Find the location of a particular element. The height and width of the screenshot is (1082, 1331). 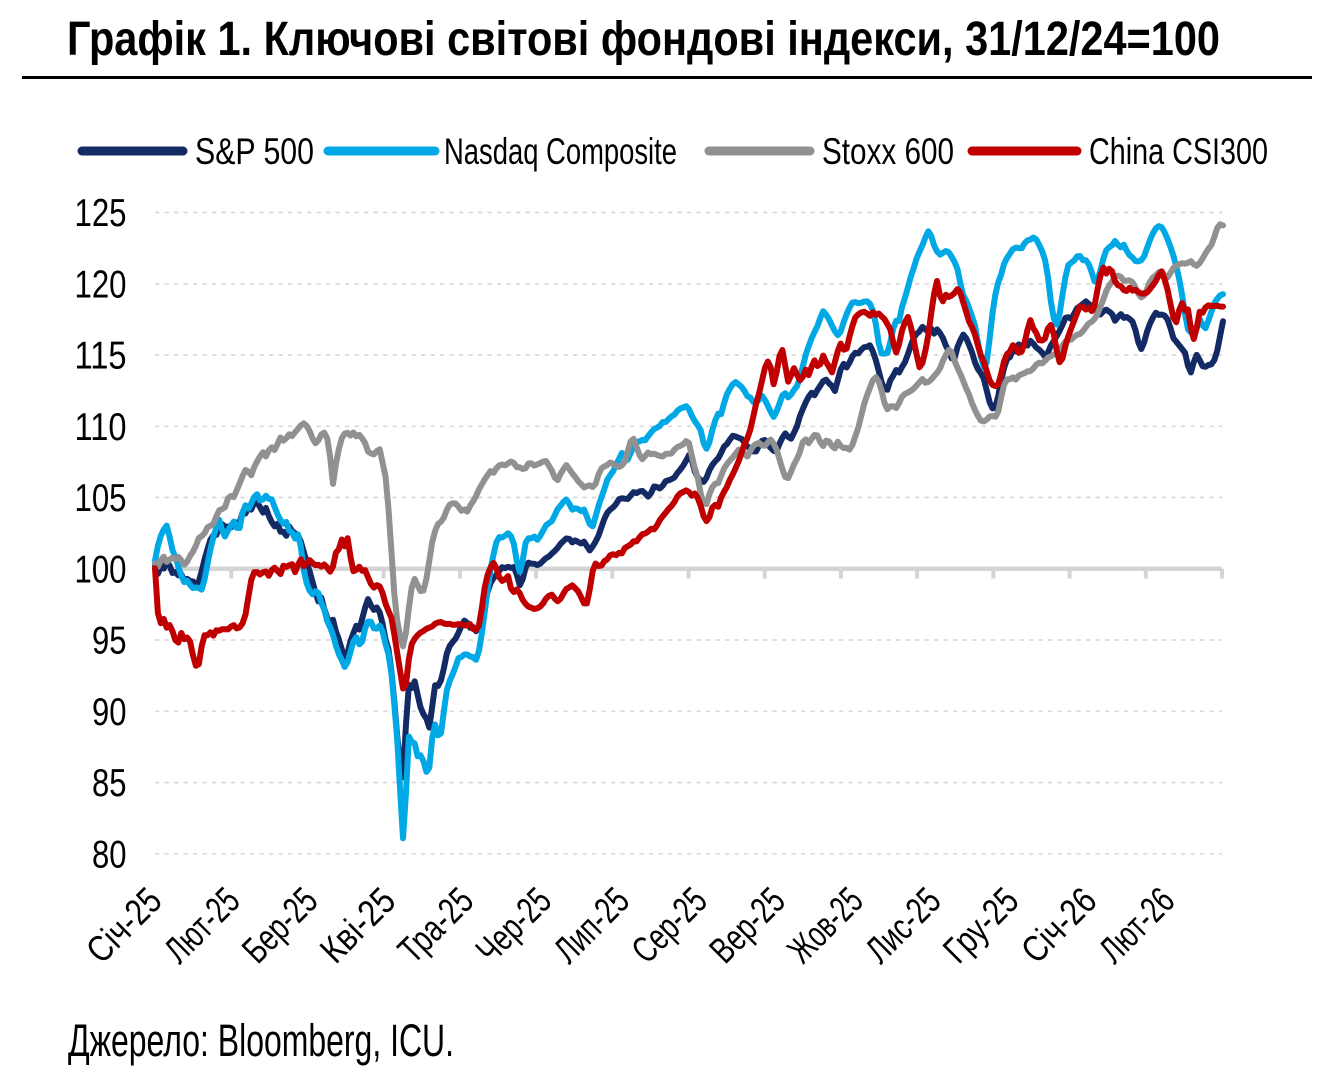

svg-text: 90 is located at coordinates (109, 712).